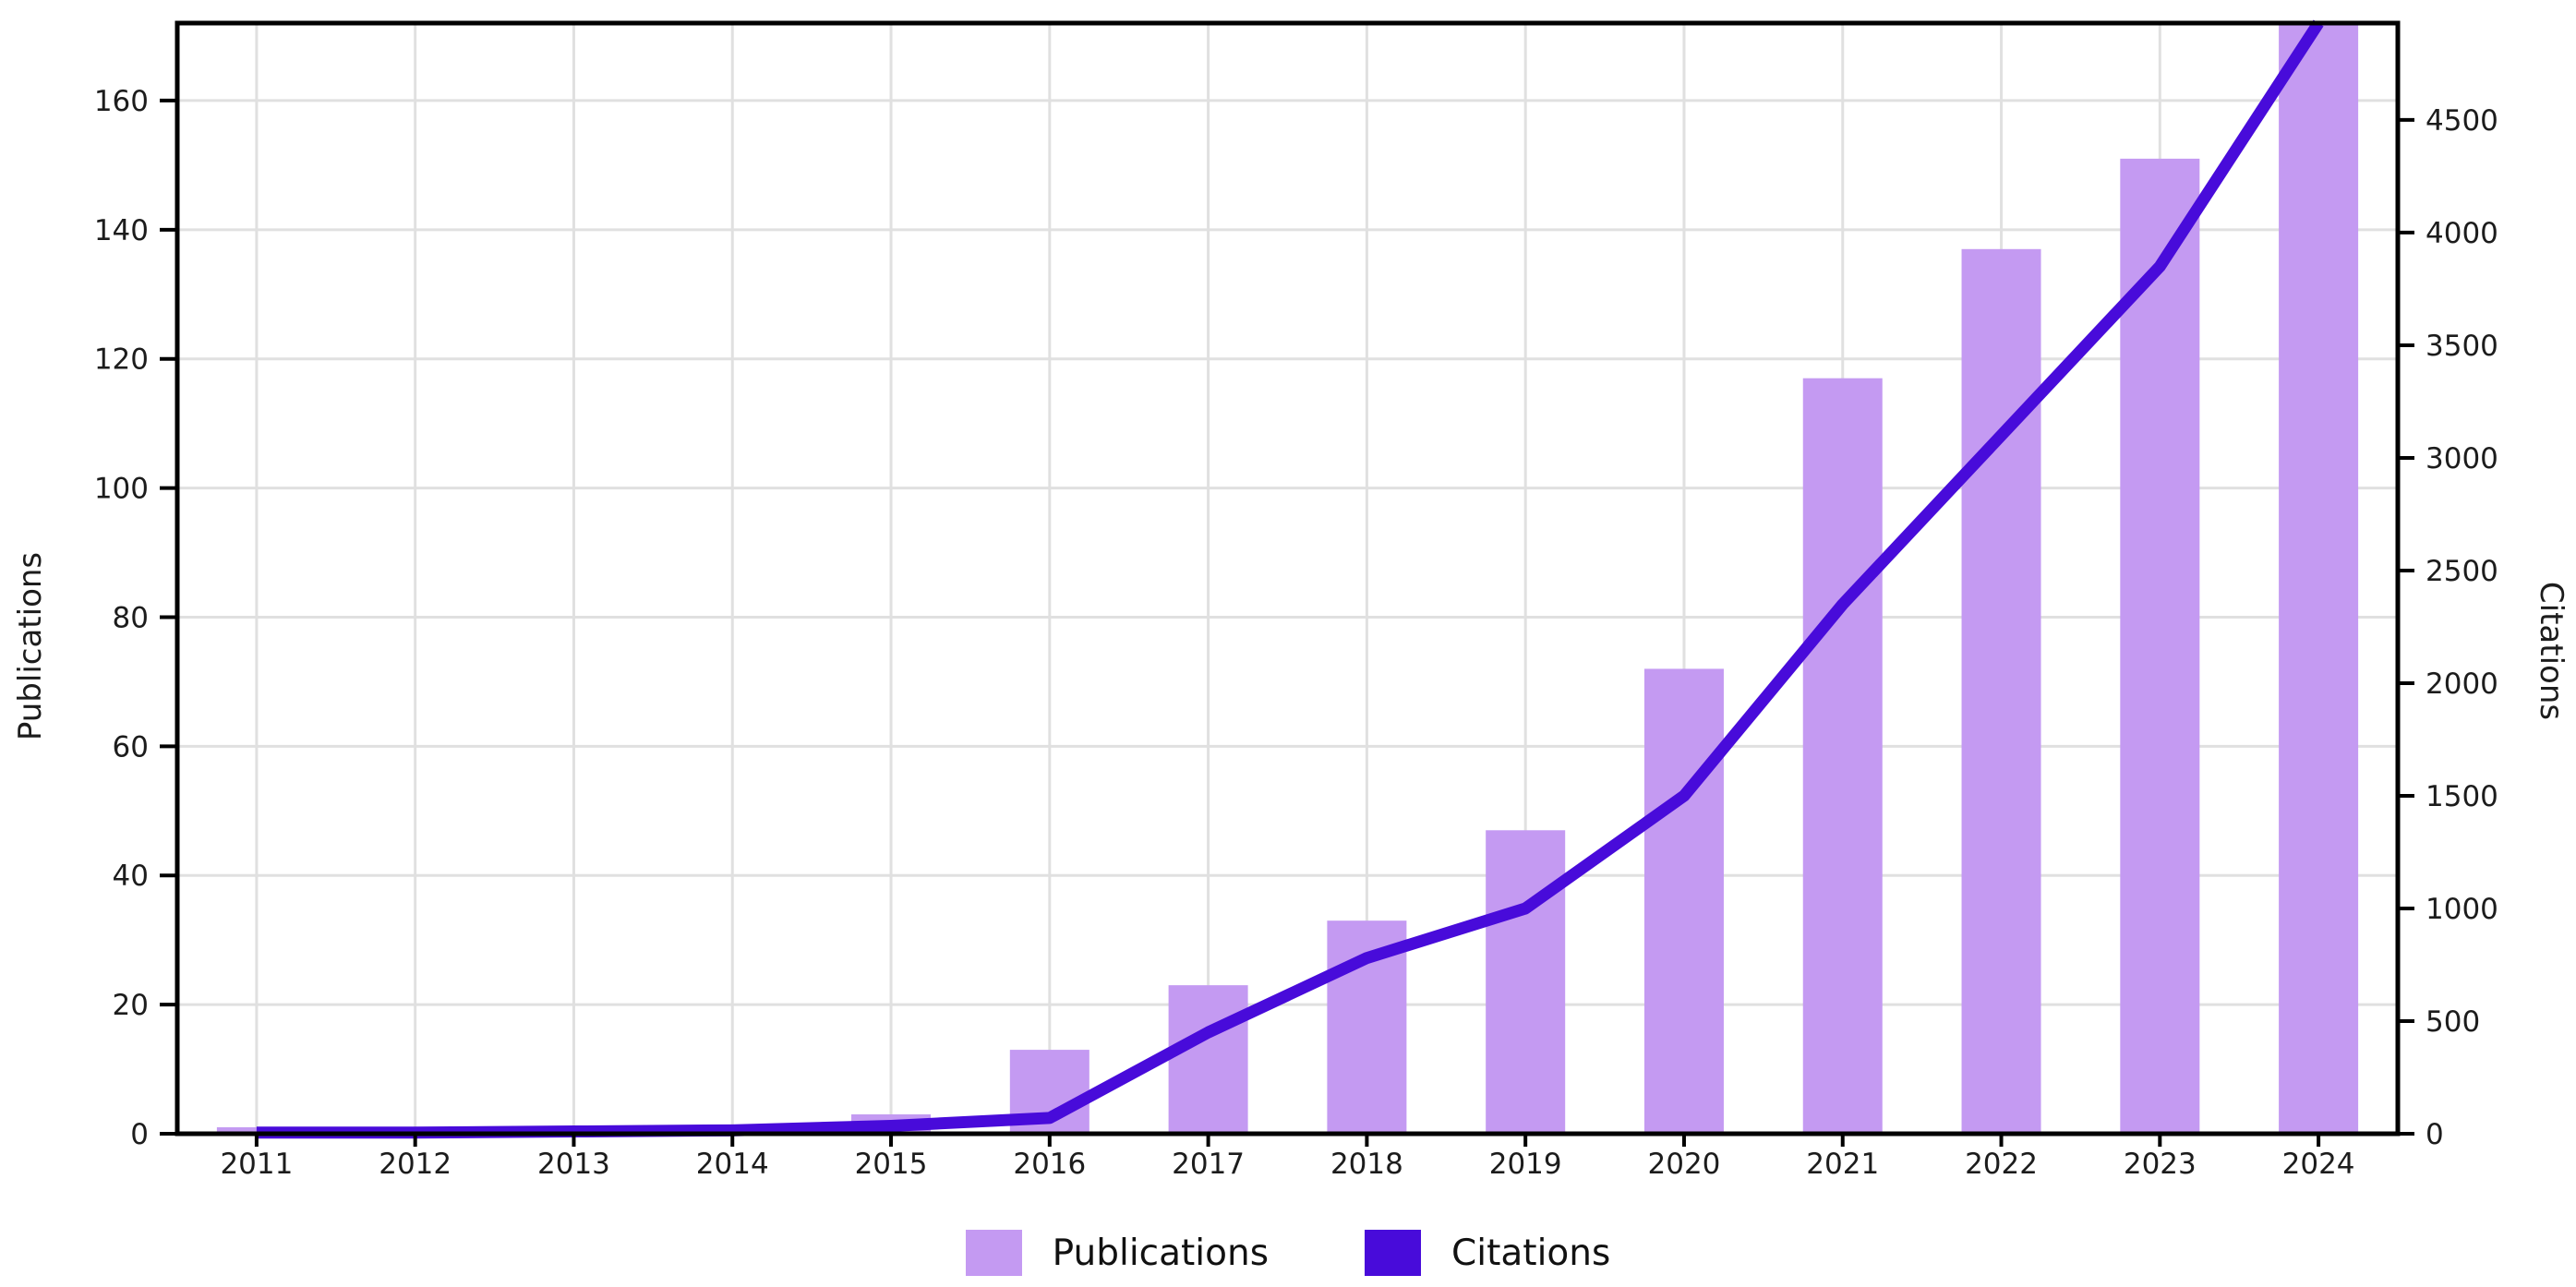  What do you see at coordinates (2319, 579) in the screenshot?
I see `bar-2024` at bounding box center [2319, 579].